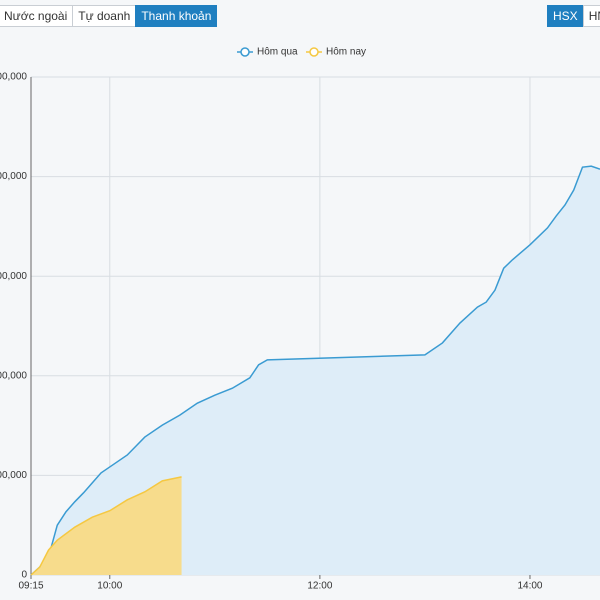  I want to click on y-tick-label: 800,000, so click(13, 176).